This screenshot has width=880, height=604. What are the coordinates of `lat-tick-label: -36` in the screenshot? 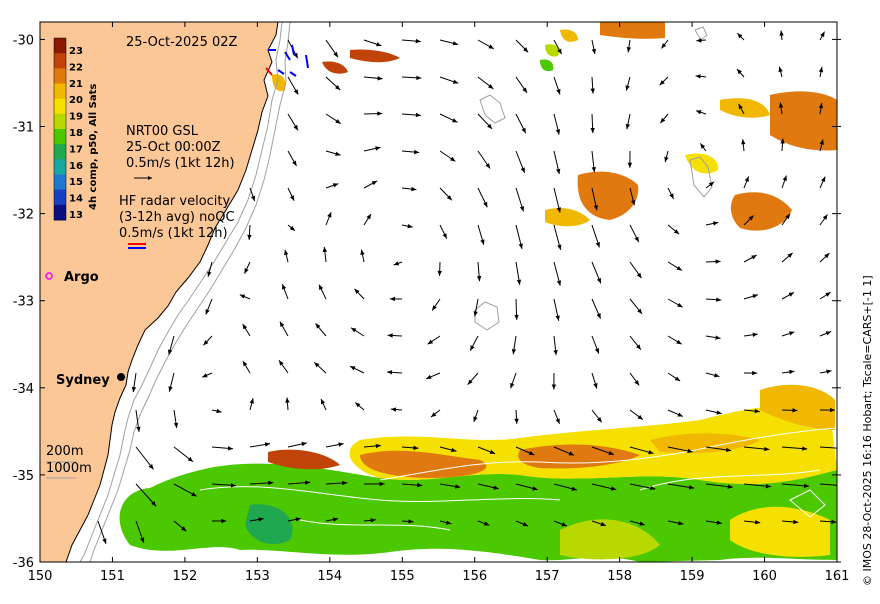 It's located at (23, 563).